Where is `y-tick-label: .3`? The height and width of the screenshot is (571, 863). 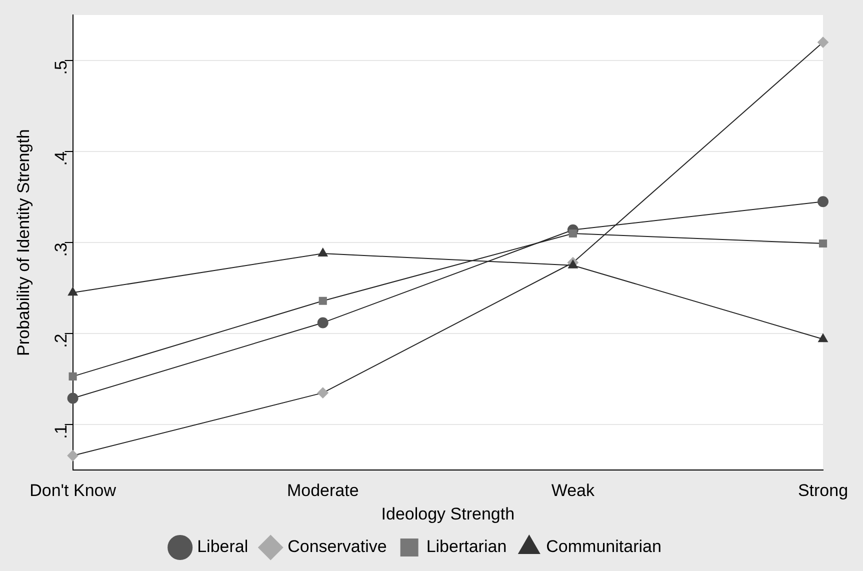 y-tick-label: .3 is located at coordinates (60, 249).